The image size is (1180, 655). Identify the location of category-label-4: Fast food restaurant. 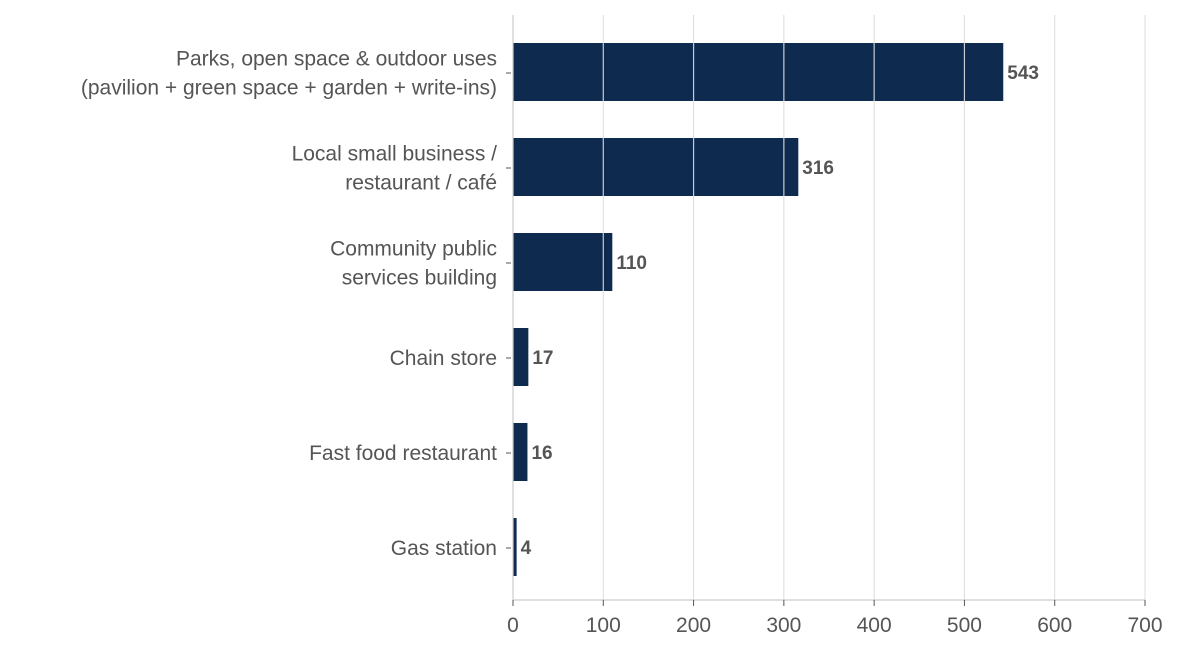
(403, 453).